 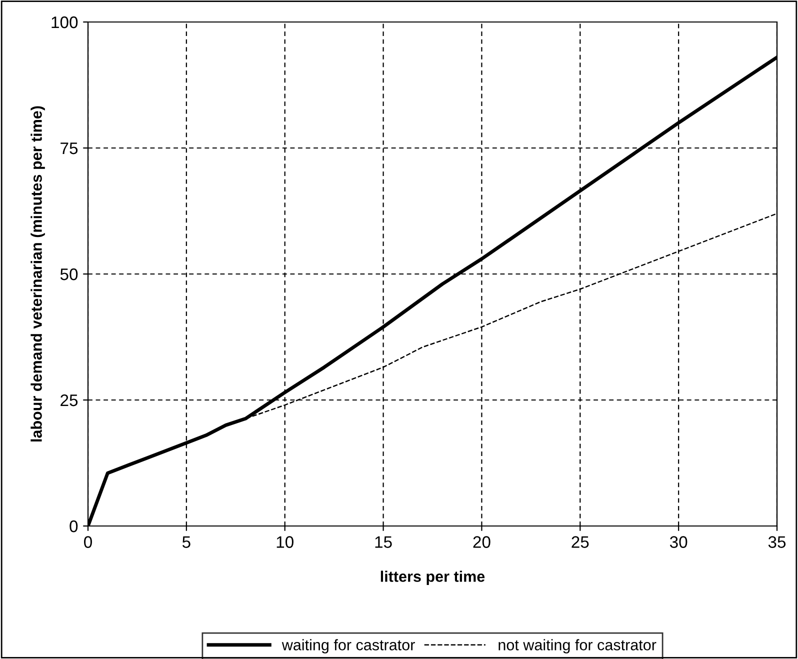 What do you see at coordinates (285, 542) in the screenshot?
I see `x-tick-label: 10` at bounding box center [285, 542].